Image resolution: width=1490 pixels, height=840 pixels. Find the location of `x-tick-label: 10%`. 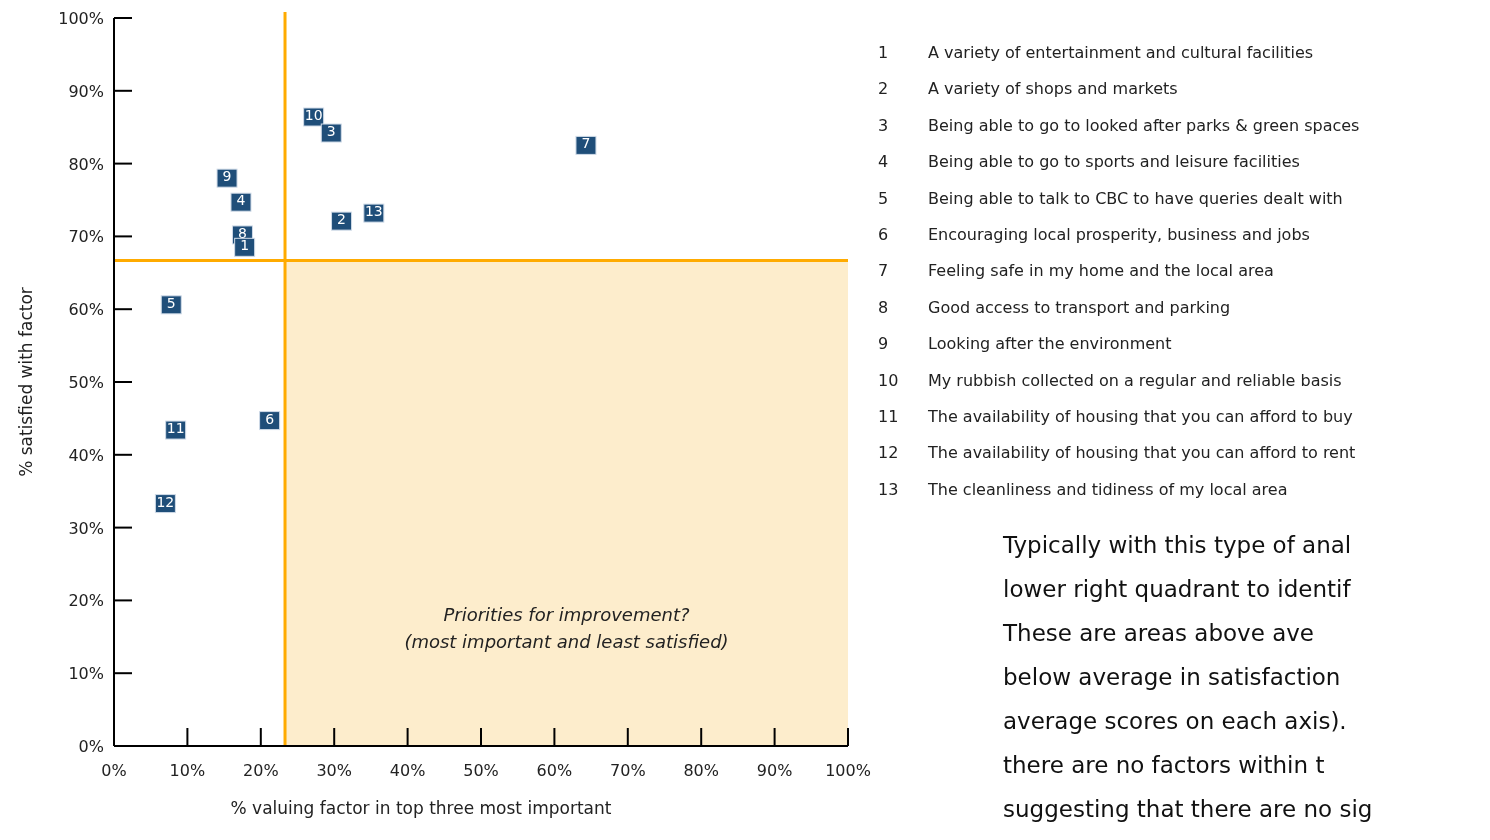

x-tick-label: 10% is located at coordinates (187, 770).